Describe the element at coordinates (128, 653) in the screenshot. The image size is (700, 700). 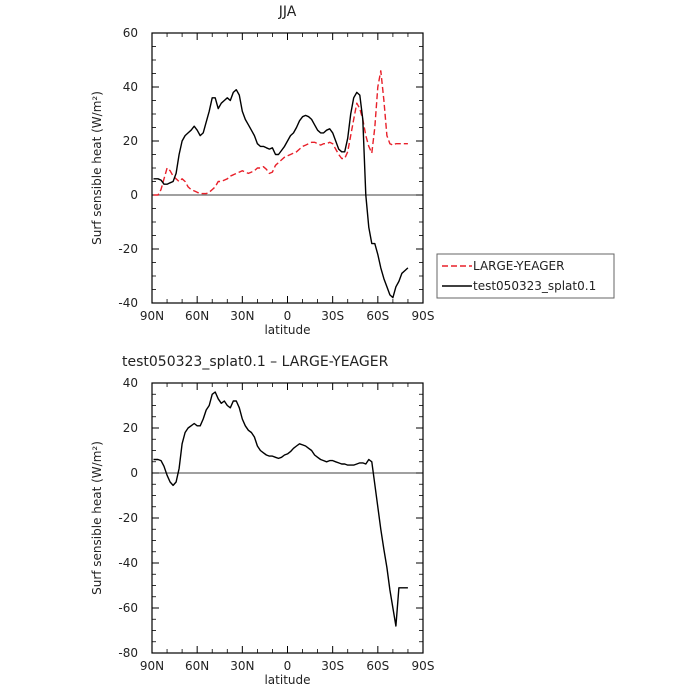
I see `y-tick-label: -80` at that location.